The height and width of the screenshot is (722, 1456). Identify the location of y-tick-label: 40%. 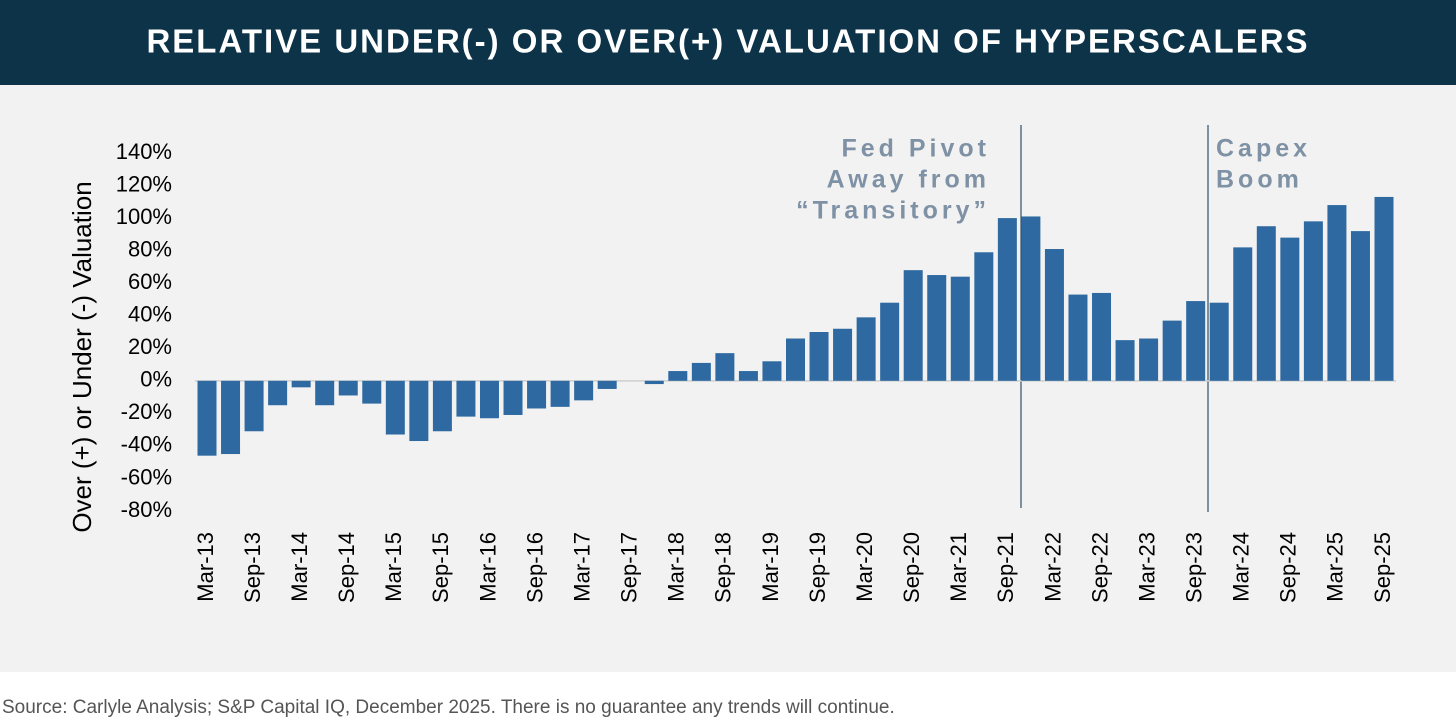
(150, 314).